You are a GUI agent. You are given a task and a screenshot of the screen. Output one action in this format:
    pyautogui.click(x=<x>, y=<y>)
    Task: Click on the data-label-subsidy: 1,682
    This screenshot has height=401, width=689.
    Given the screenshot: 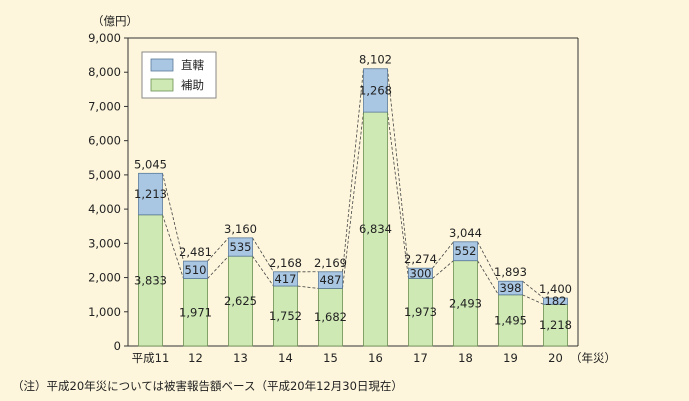 What is the action you would take?
    pyautogui.click(x=330, y=317)
    